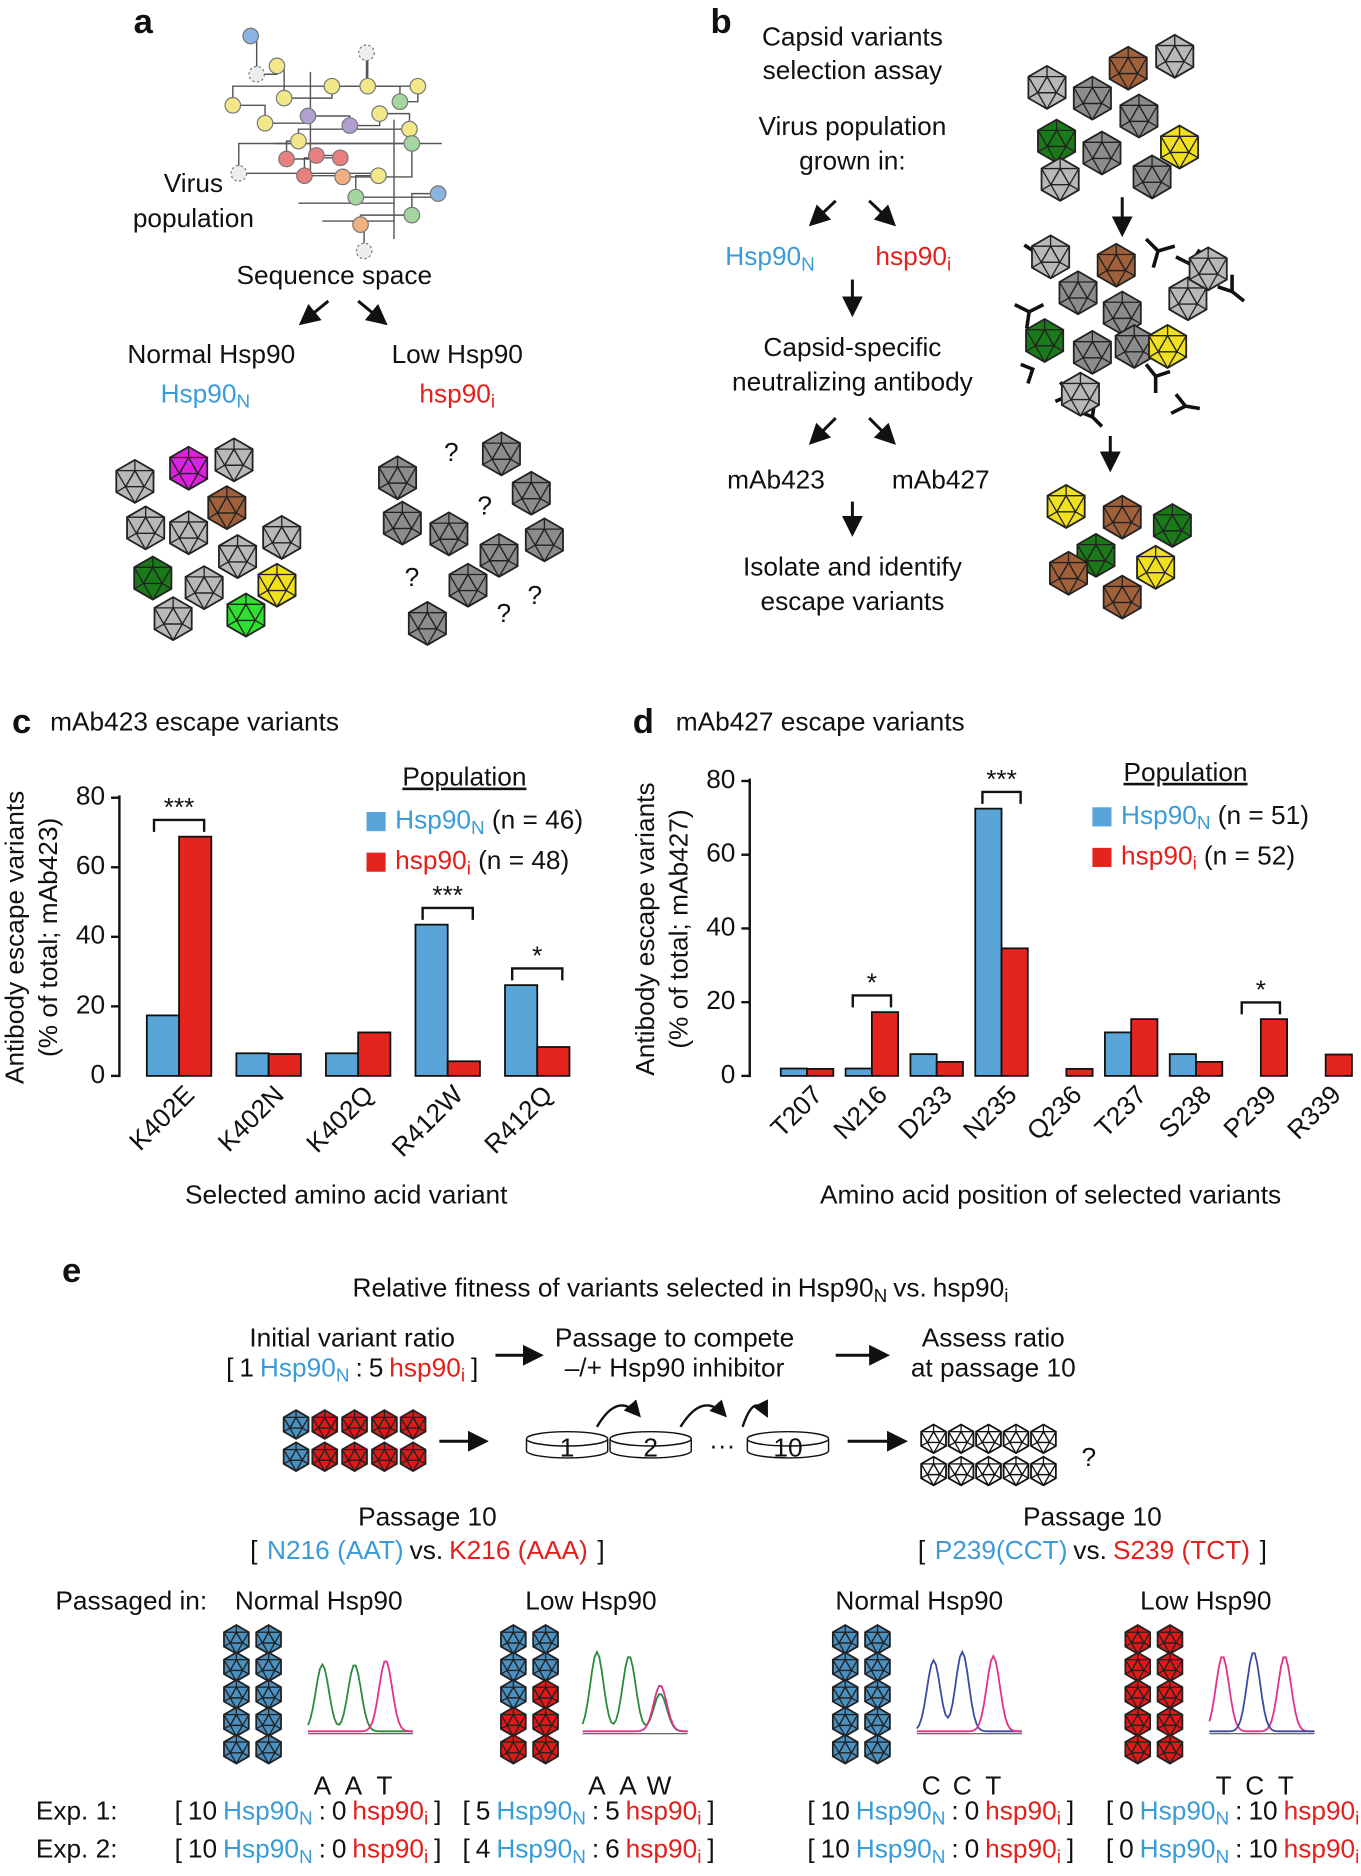 Image resolution: width=1361 pixels, height=1876 pixels. What do you see at coordinates (1001, 797) in the screenshot?
I see `significance-bracket` at bounding box center [1001, 797].